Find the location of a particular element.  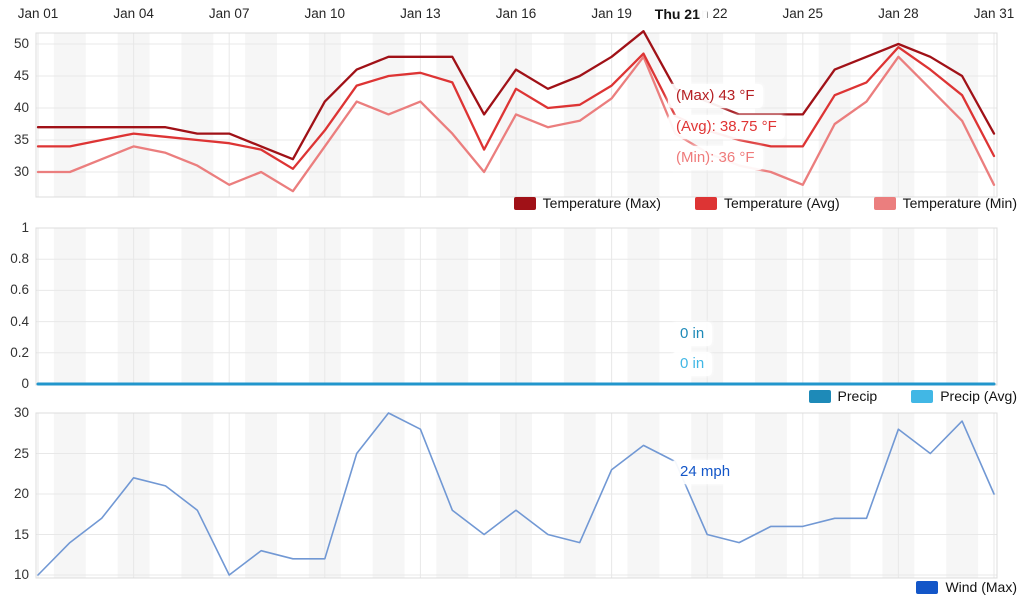

precip-y-tick-label: 0.2 is located at coordinates (19, 352).